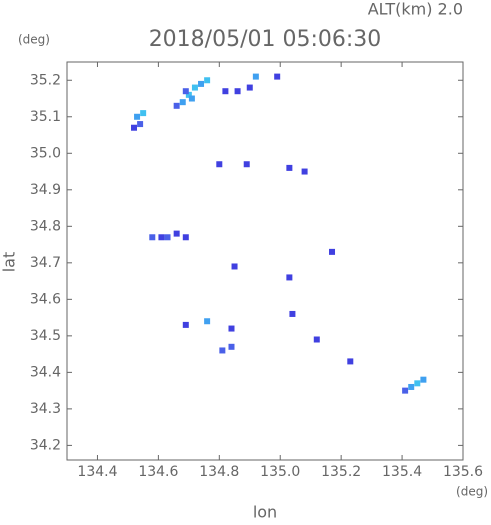  Describe the element at coordinates (472, 492) in the screenshot. I see `x-unit: (deg)` at that location.